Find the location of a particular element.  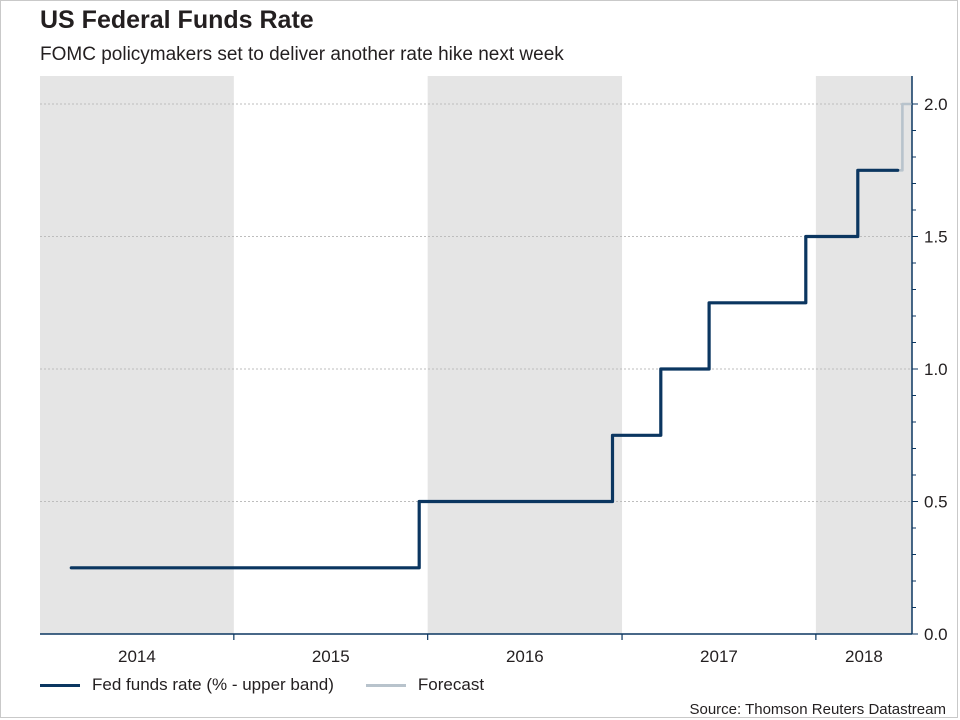

y-tick-label: 2.0 is located at coordinates (936, 104).